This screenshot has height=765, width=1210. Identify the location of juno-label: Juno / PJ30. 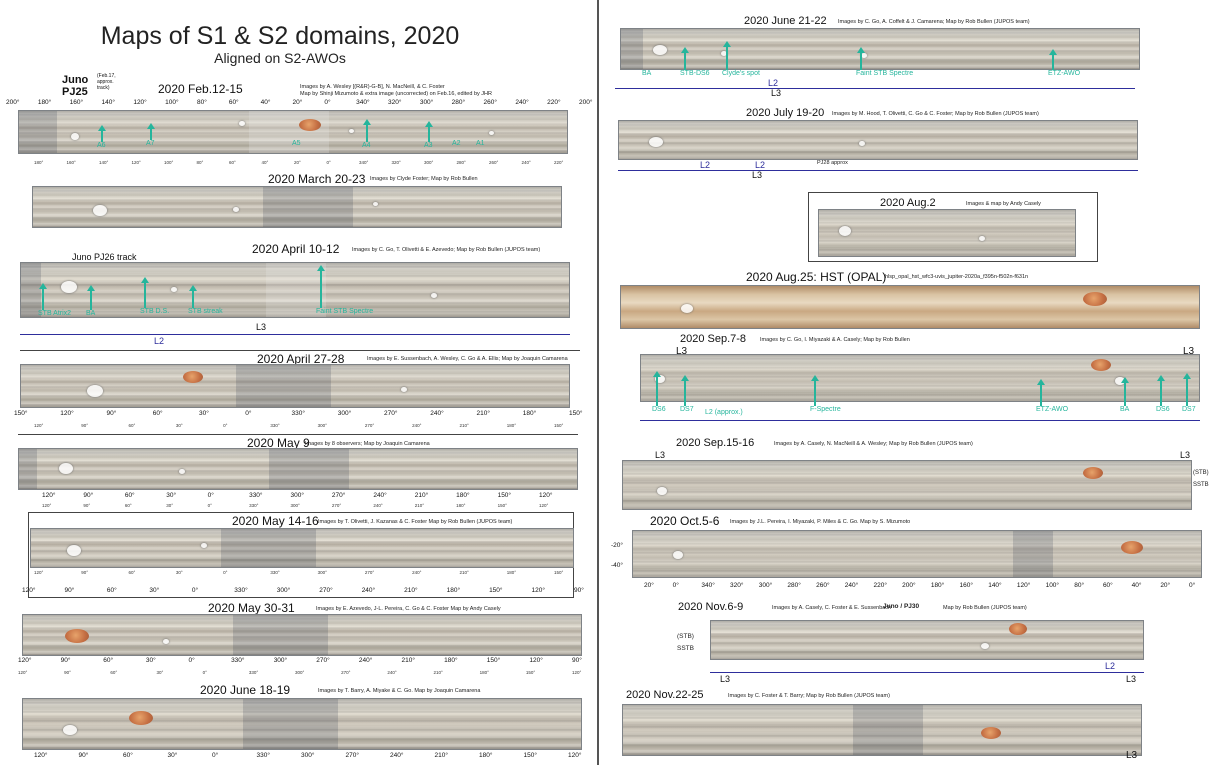
(901, 606).